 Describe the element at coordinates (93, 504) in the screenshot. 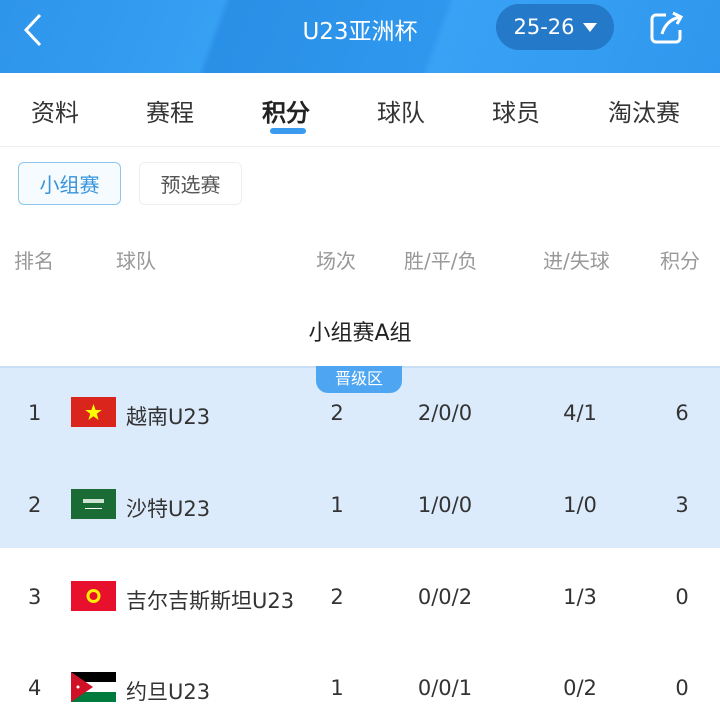

I see `saudi-arabia-flag-icon` at that location.